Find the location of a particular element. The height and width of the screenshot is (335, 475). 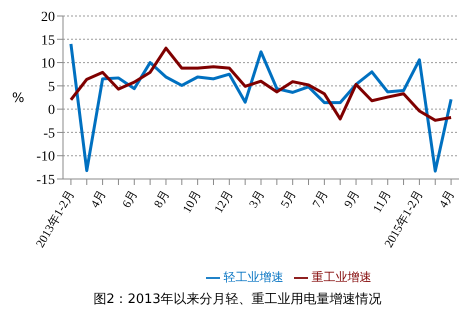

legend-label: 轻工业增速 is located at coordinates (254, 277).